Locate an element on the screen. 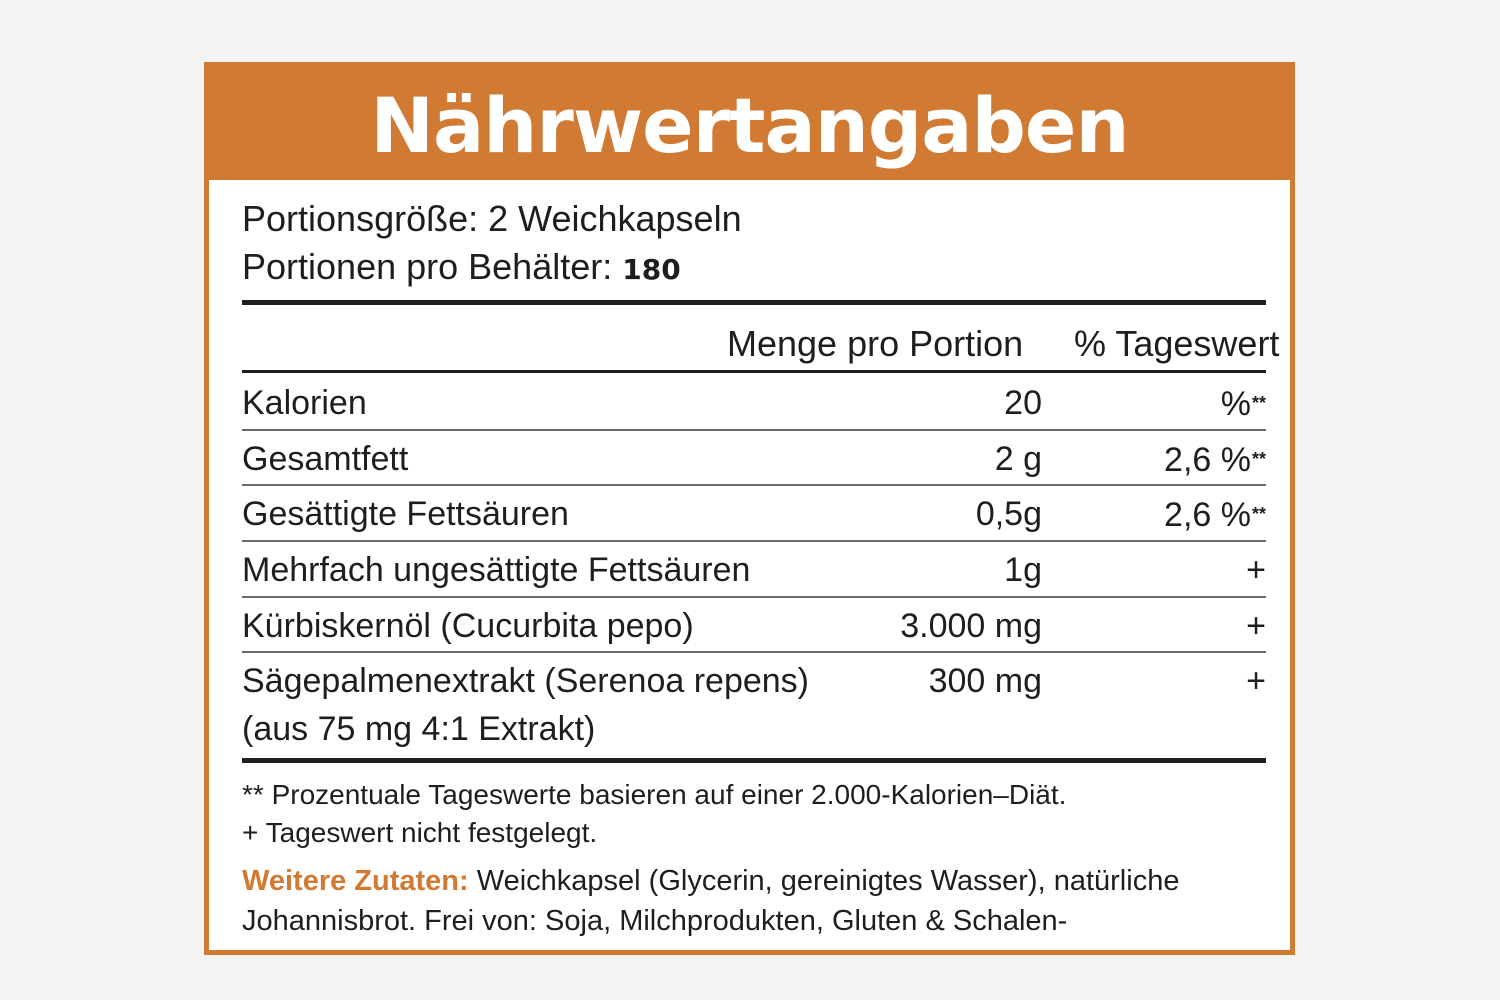 The image size is (1500, 1000). table-row: Gesättigte Fettsäuren 0,5g 2,6 %** is located at coordinates (754, 514).